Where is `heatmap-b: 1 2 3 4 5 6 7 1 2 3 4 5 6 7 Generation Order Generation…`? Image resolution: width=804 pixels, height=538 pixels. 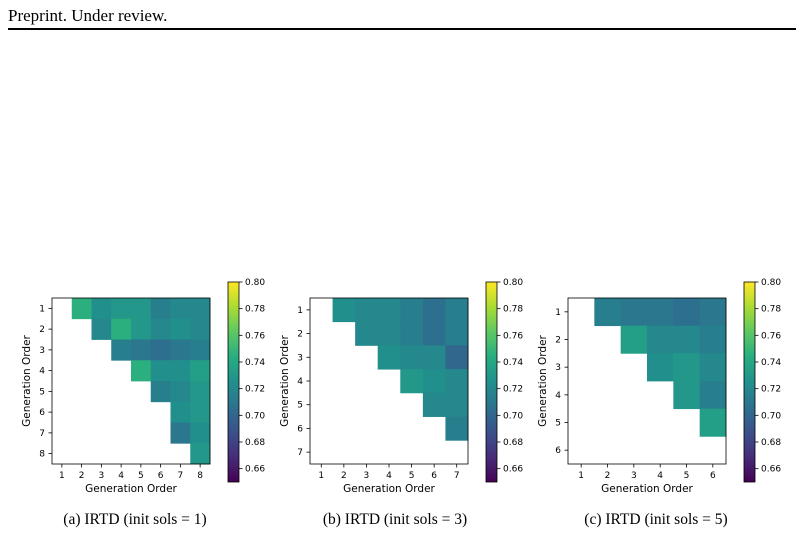 heatmap-b: 1 2 3 4 5 6 7 1 2 3 4 5 6 7 Generation Order Generation… is located at coordinates (401, 386).